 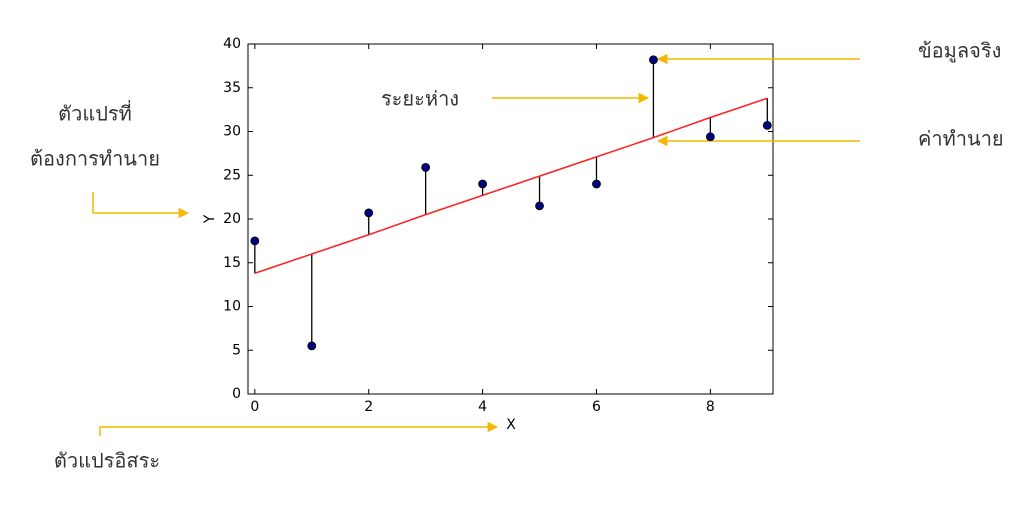 I want to click on y-tick-label: 0, so click(x=236, y=394).